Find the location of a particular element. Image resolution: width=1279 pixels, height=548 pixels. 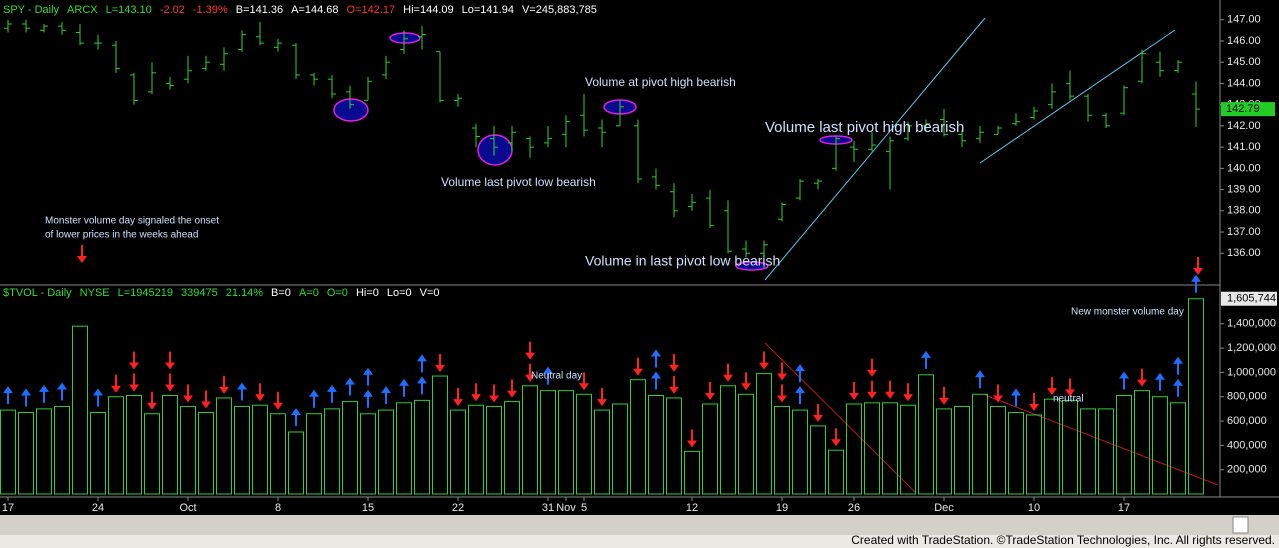

y-tick-label: 136.00 is located at coordinates (1244, 253).